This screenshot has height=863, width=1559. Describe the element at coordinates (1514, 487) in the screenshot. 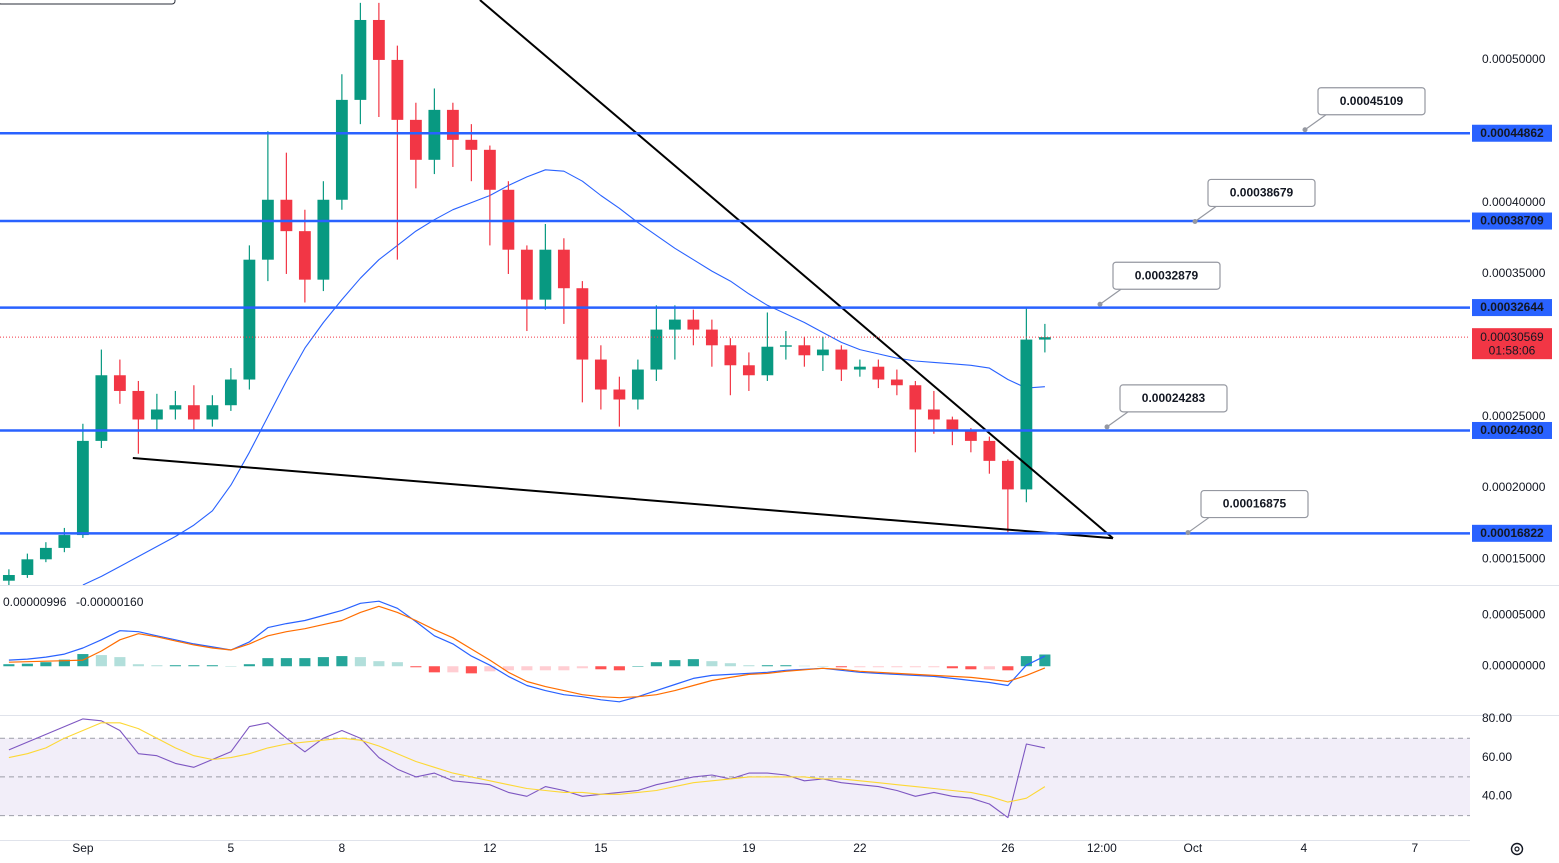

I see `y-tick-label: 0.00020000` at that location.